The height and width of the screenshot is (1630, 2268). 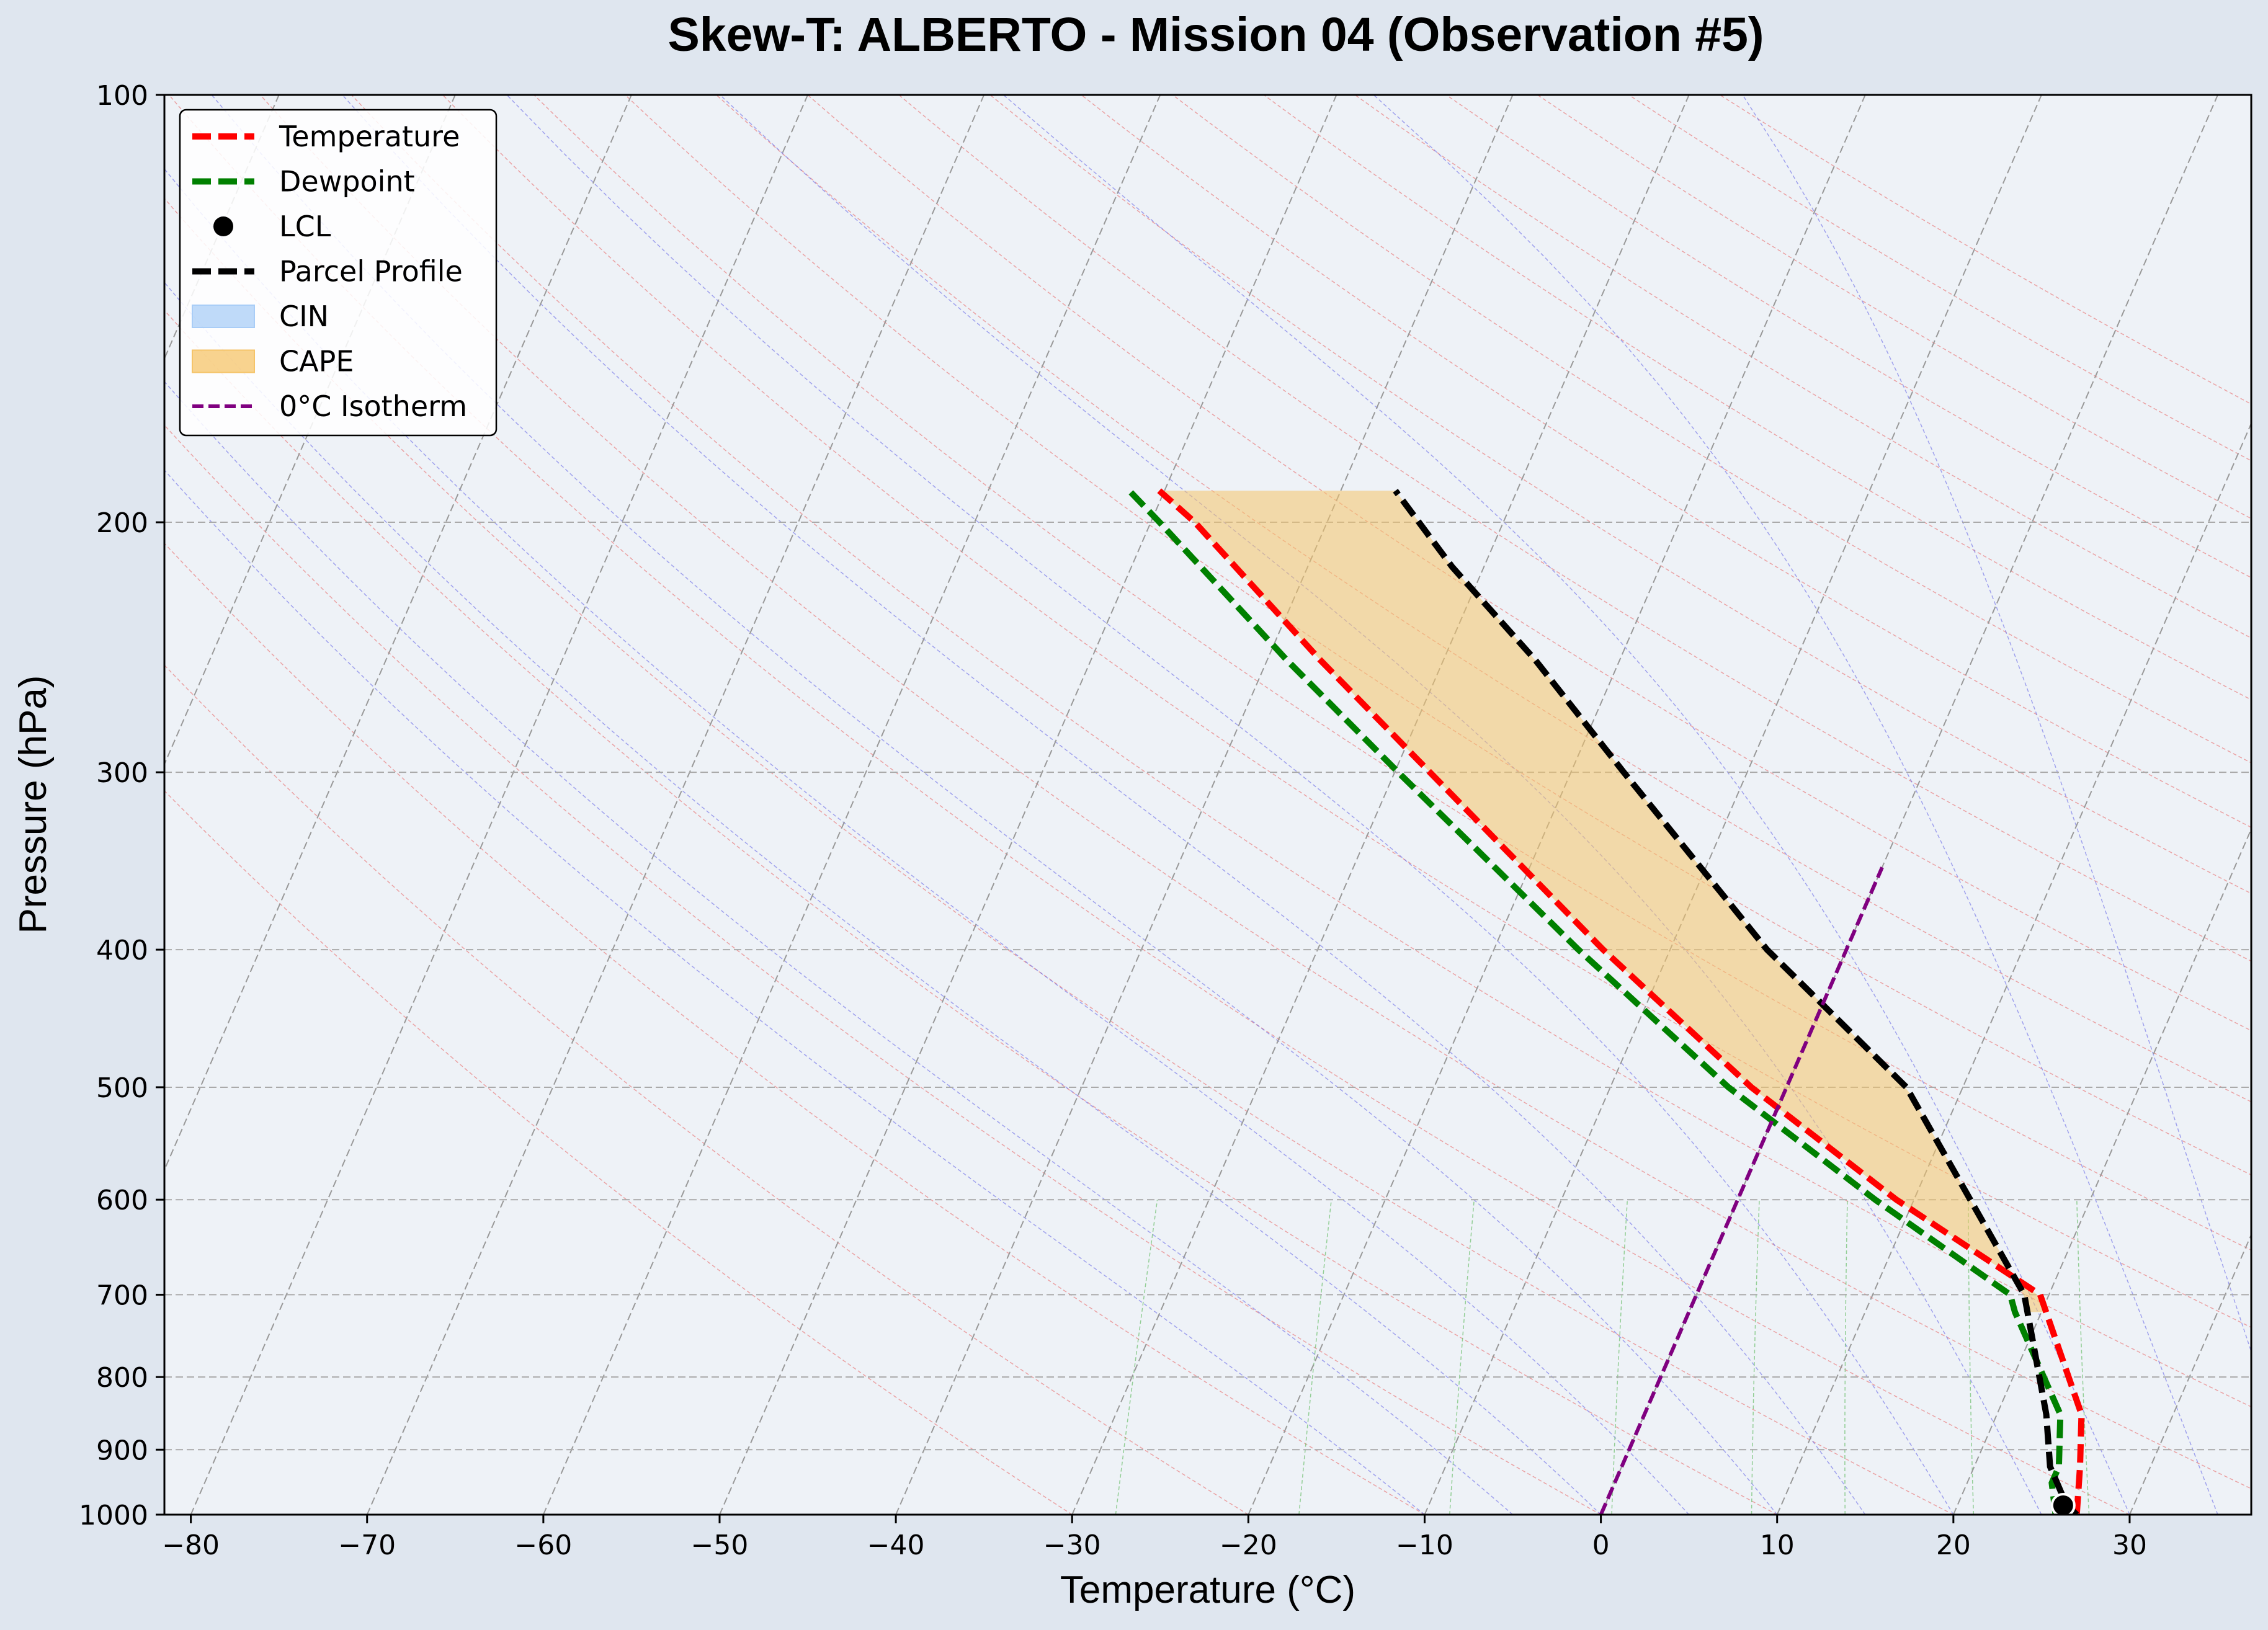 I want to click on y-tick-label: 400, so click(x=122, y=951).